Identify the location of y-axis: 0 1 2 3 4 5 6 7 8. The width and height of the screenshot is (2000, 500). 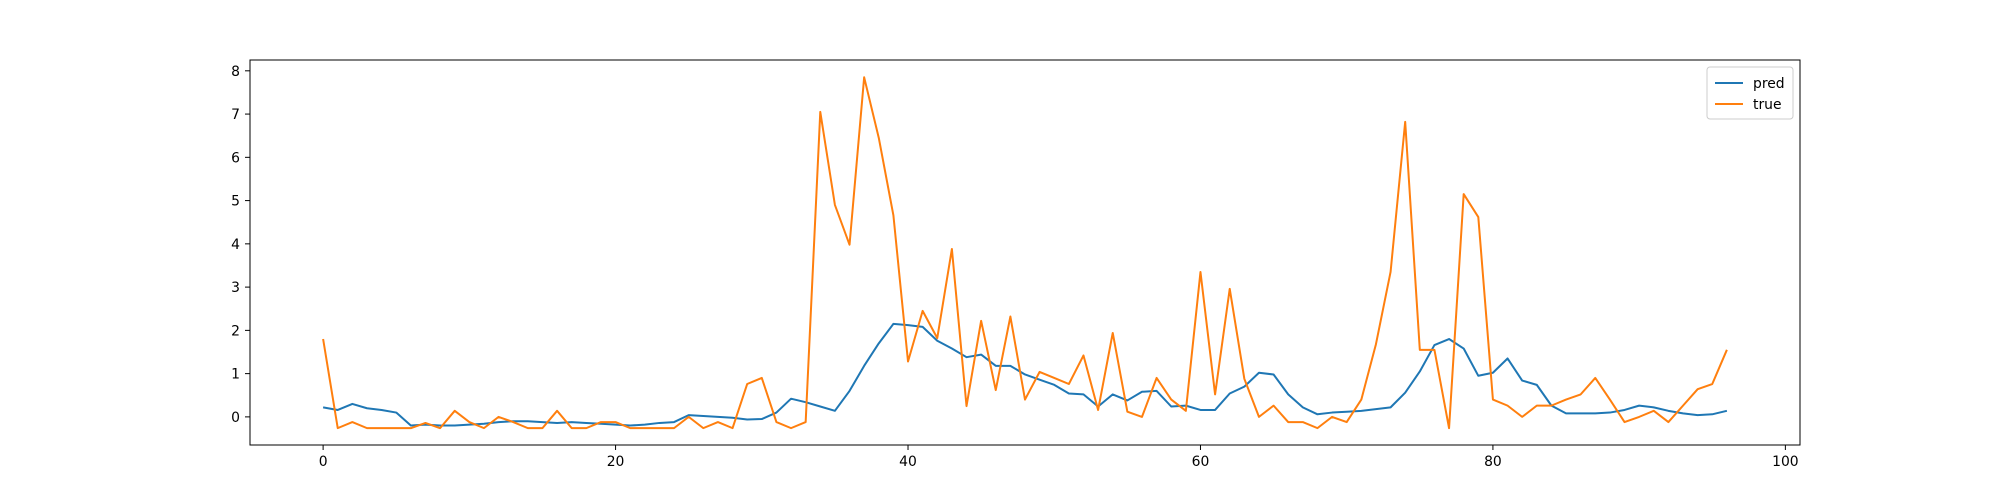
(240, 245).